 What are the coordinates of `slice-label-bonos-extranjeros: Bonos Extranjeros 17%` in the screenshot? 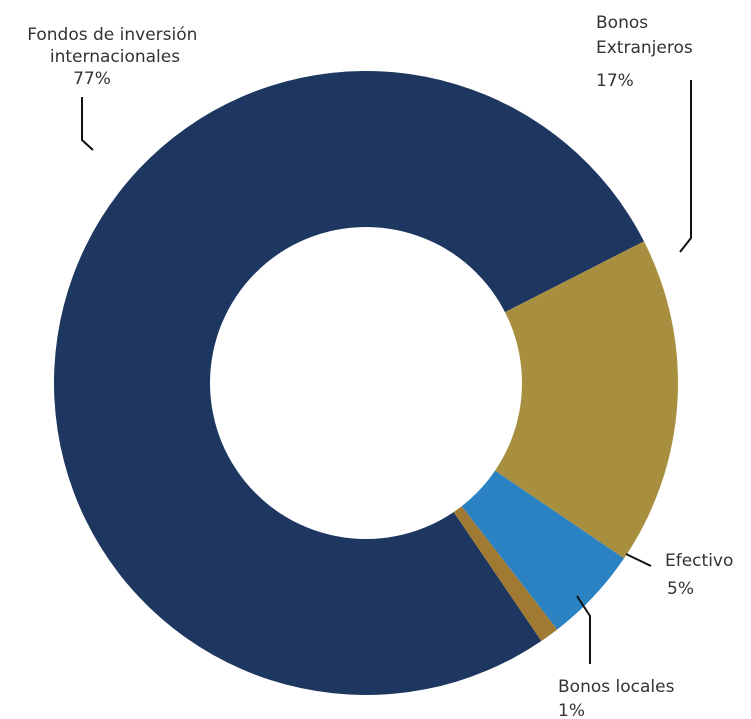 It's located at (644, 133).